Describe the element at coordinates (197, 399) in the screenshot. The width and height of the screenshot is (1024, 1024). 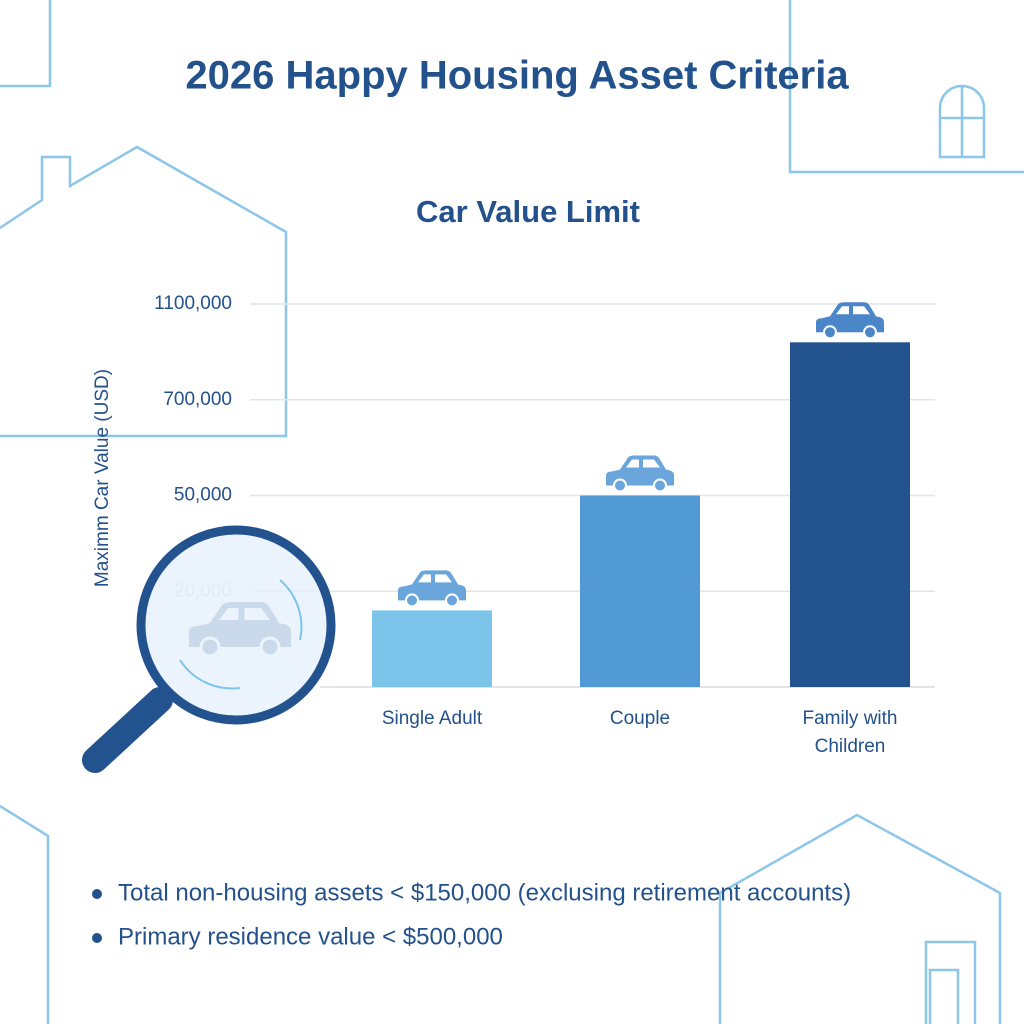
I see `y-tick-label: 700,000` at that location.